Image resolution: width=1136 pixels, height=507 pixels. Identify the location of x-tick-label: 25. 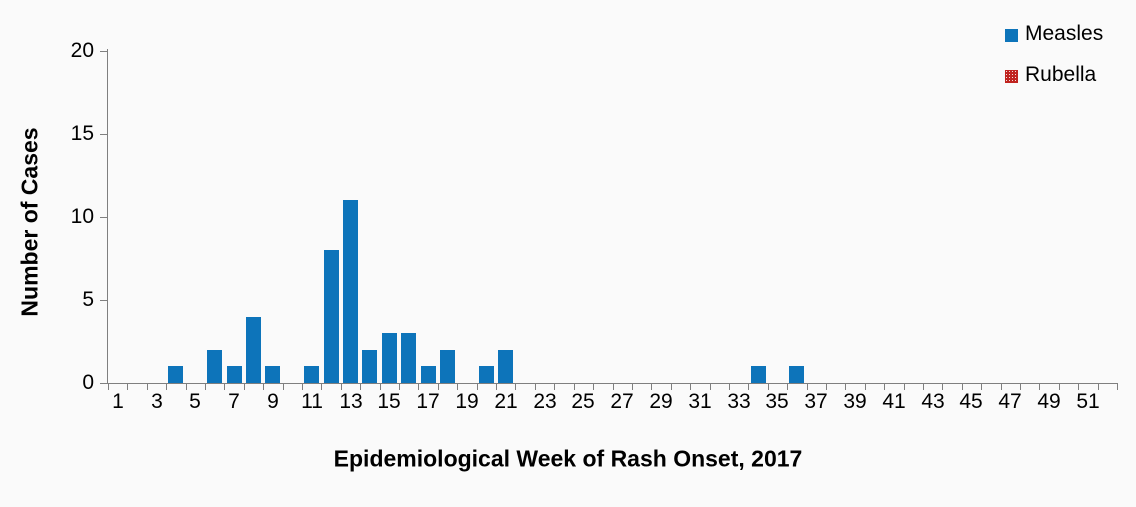
(583, 401).